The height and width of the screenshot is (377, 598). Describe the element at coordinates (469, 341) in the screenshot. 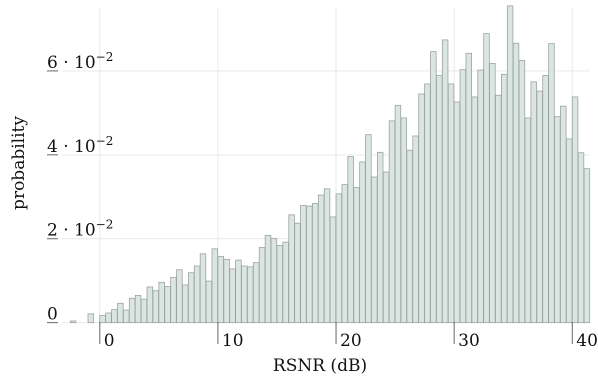

I see `x-tick-label: 30` at that location.